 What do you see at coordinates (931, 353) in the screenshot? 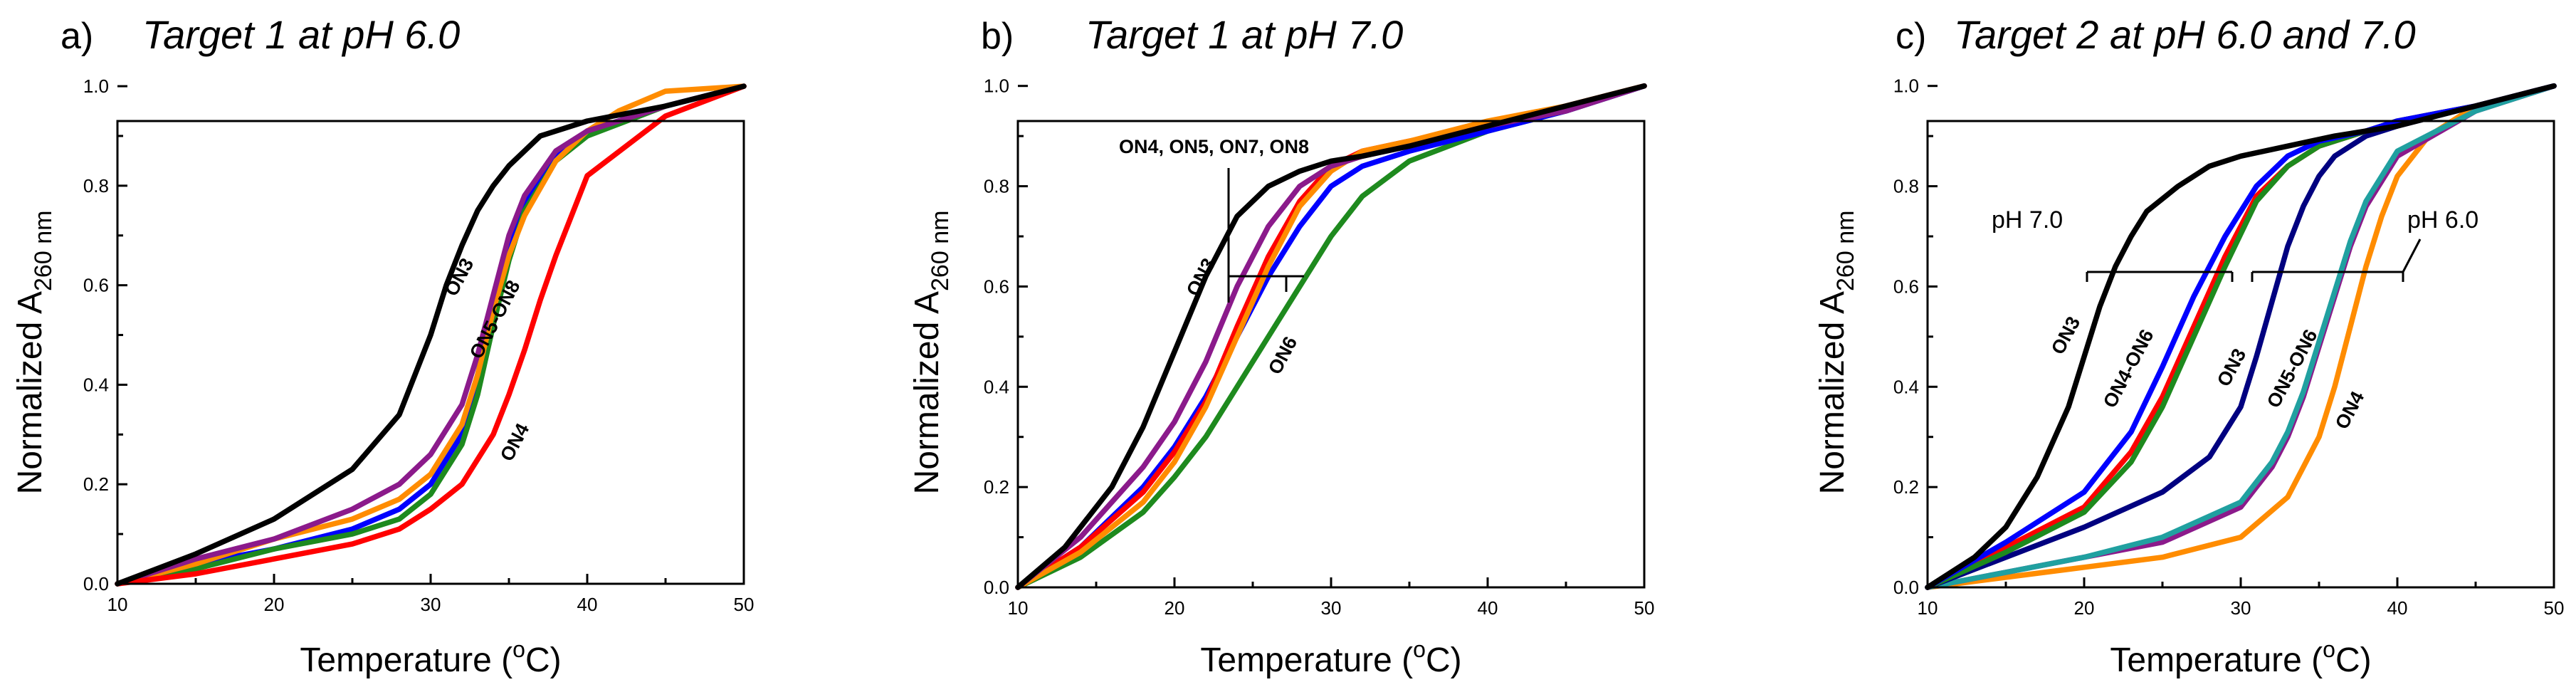
I see `panel-b-y-axis-title: Normalized A260 nm` at bounding box center [931, 353].